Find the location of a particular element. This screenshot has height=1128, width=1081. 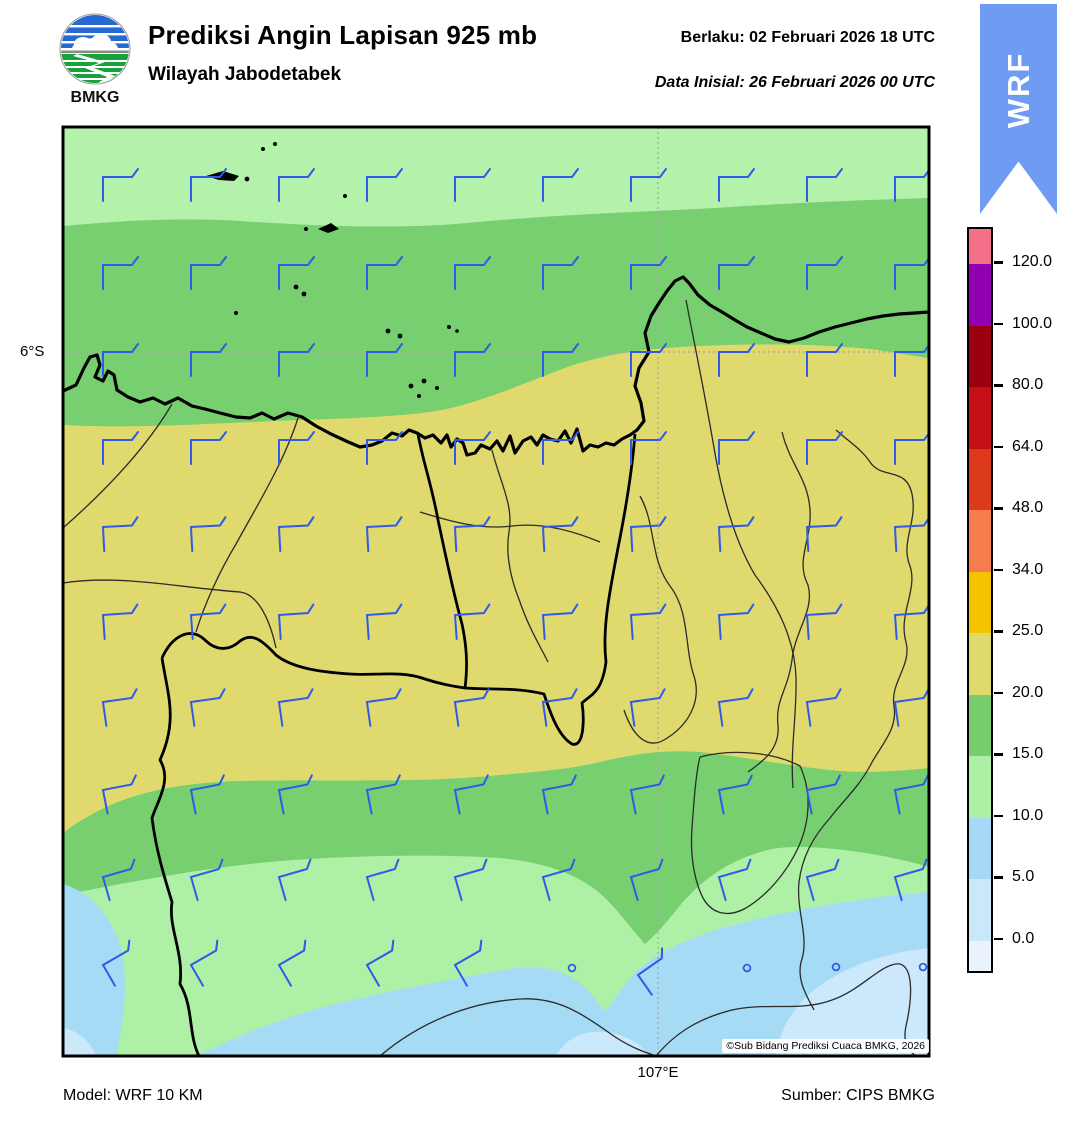

logo-horizon is located at coordinates (95, 52).